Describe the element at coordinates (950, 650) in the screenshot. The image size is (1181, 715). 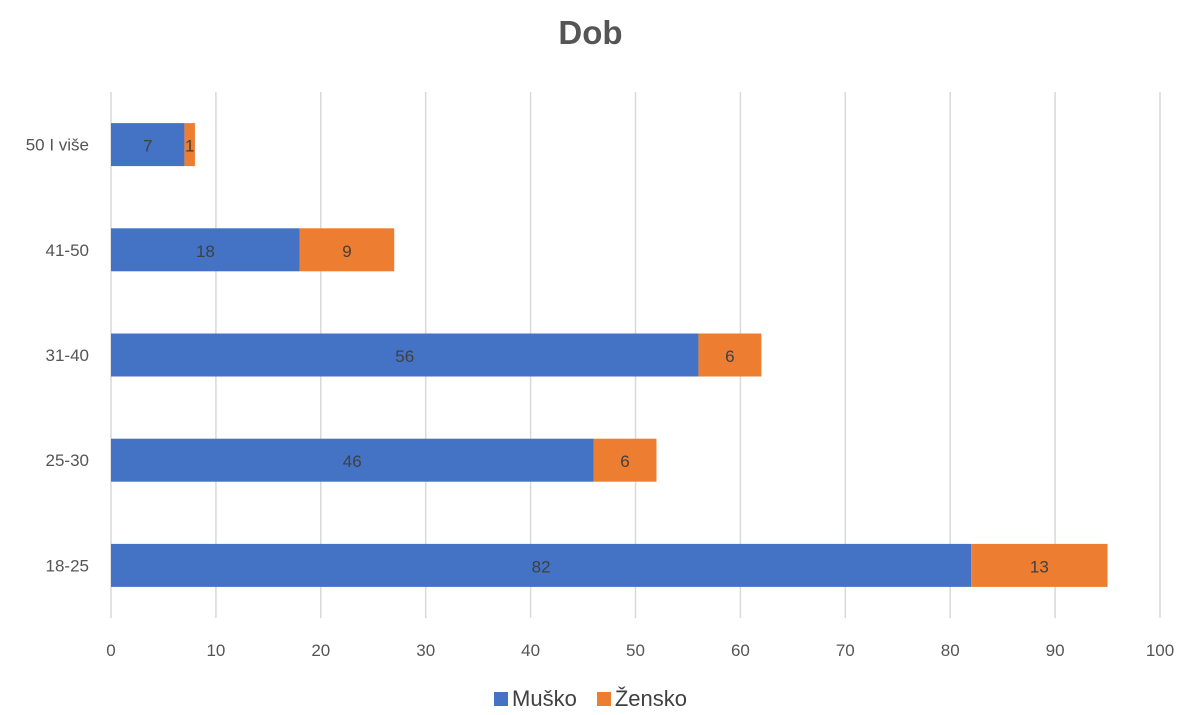
I see `x-tick-label: 80` at that location.